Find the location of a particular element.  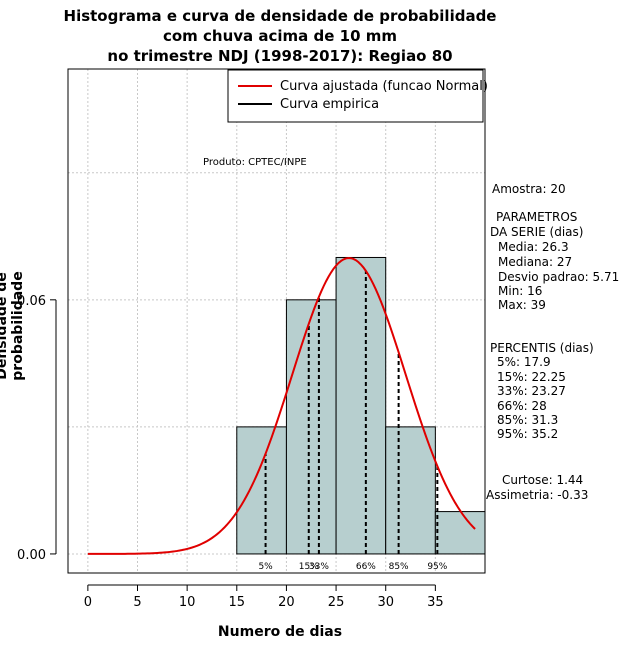

legend-box is located at coordinates (355, 96).